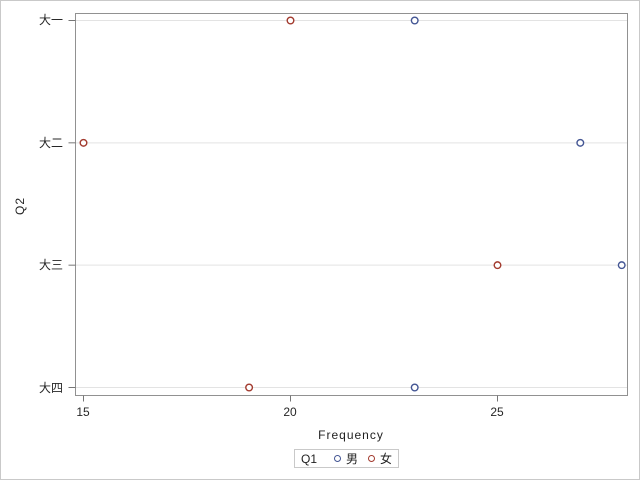  What do you see at coordinates (50, 265) in the screenshot?
I see `y-tick-label-3: 大三` at bounding box center [50, 265].